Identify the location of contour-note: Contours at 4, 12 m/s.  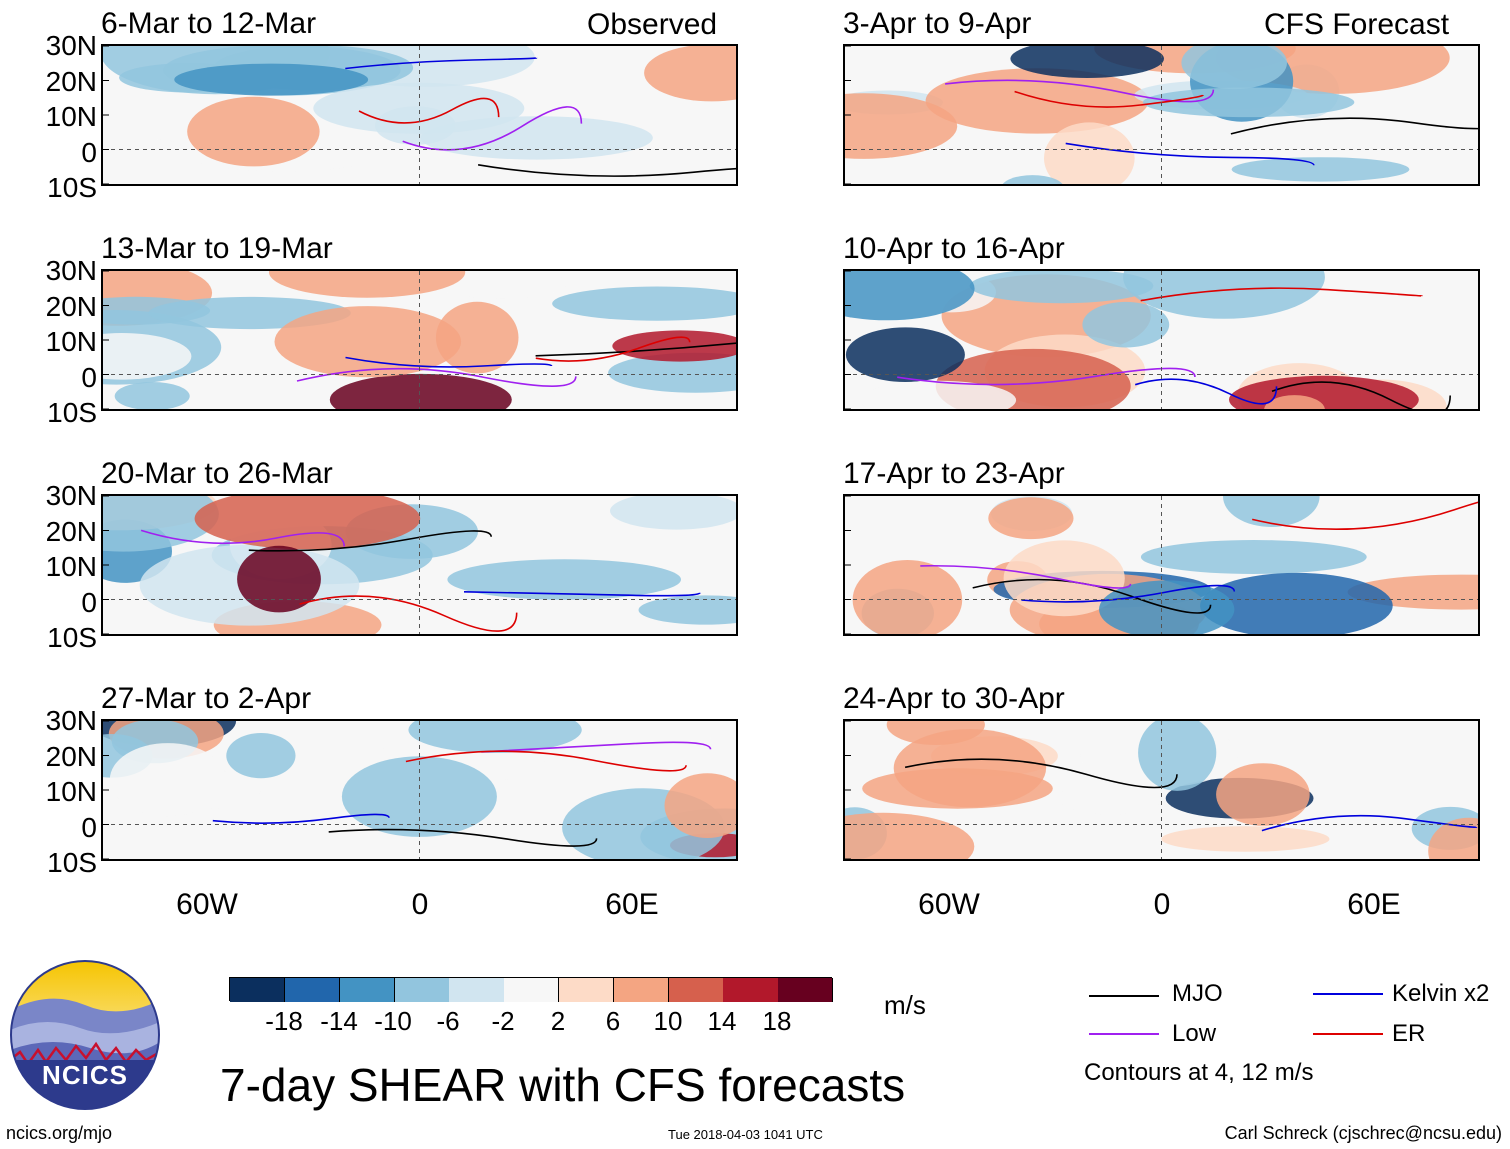
(1199, 1072).